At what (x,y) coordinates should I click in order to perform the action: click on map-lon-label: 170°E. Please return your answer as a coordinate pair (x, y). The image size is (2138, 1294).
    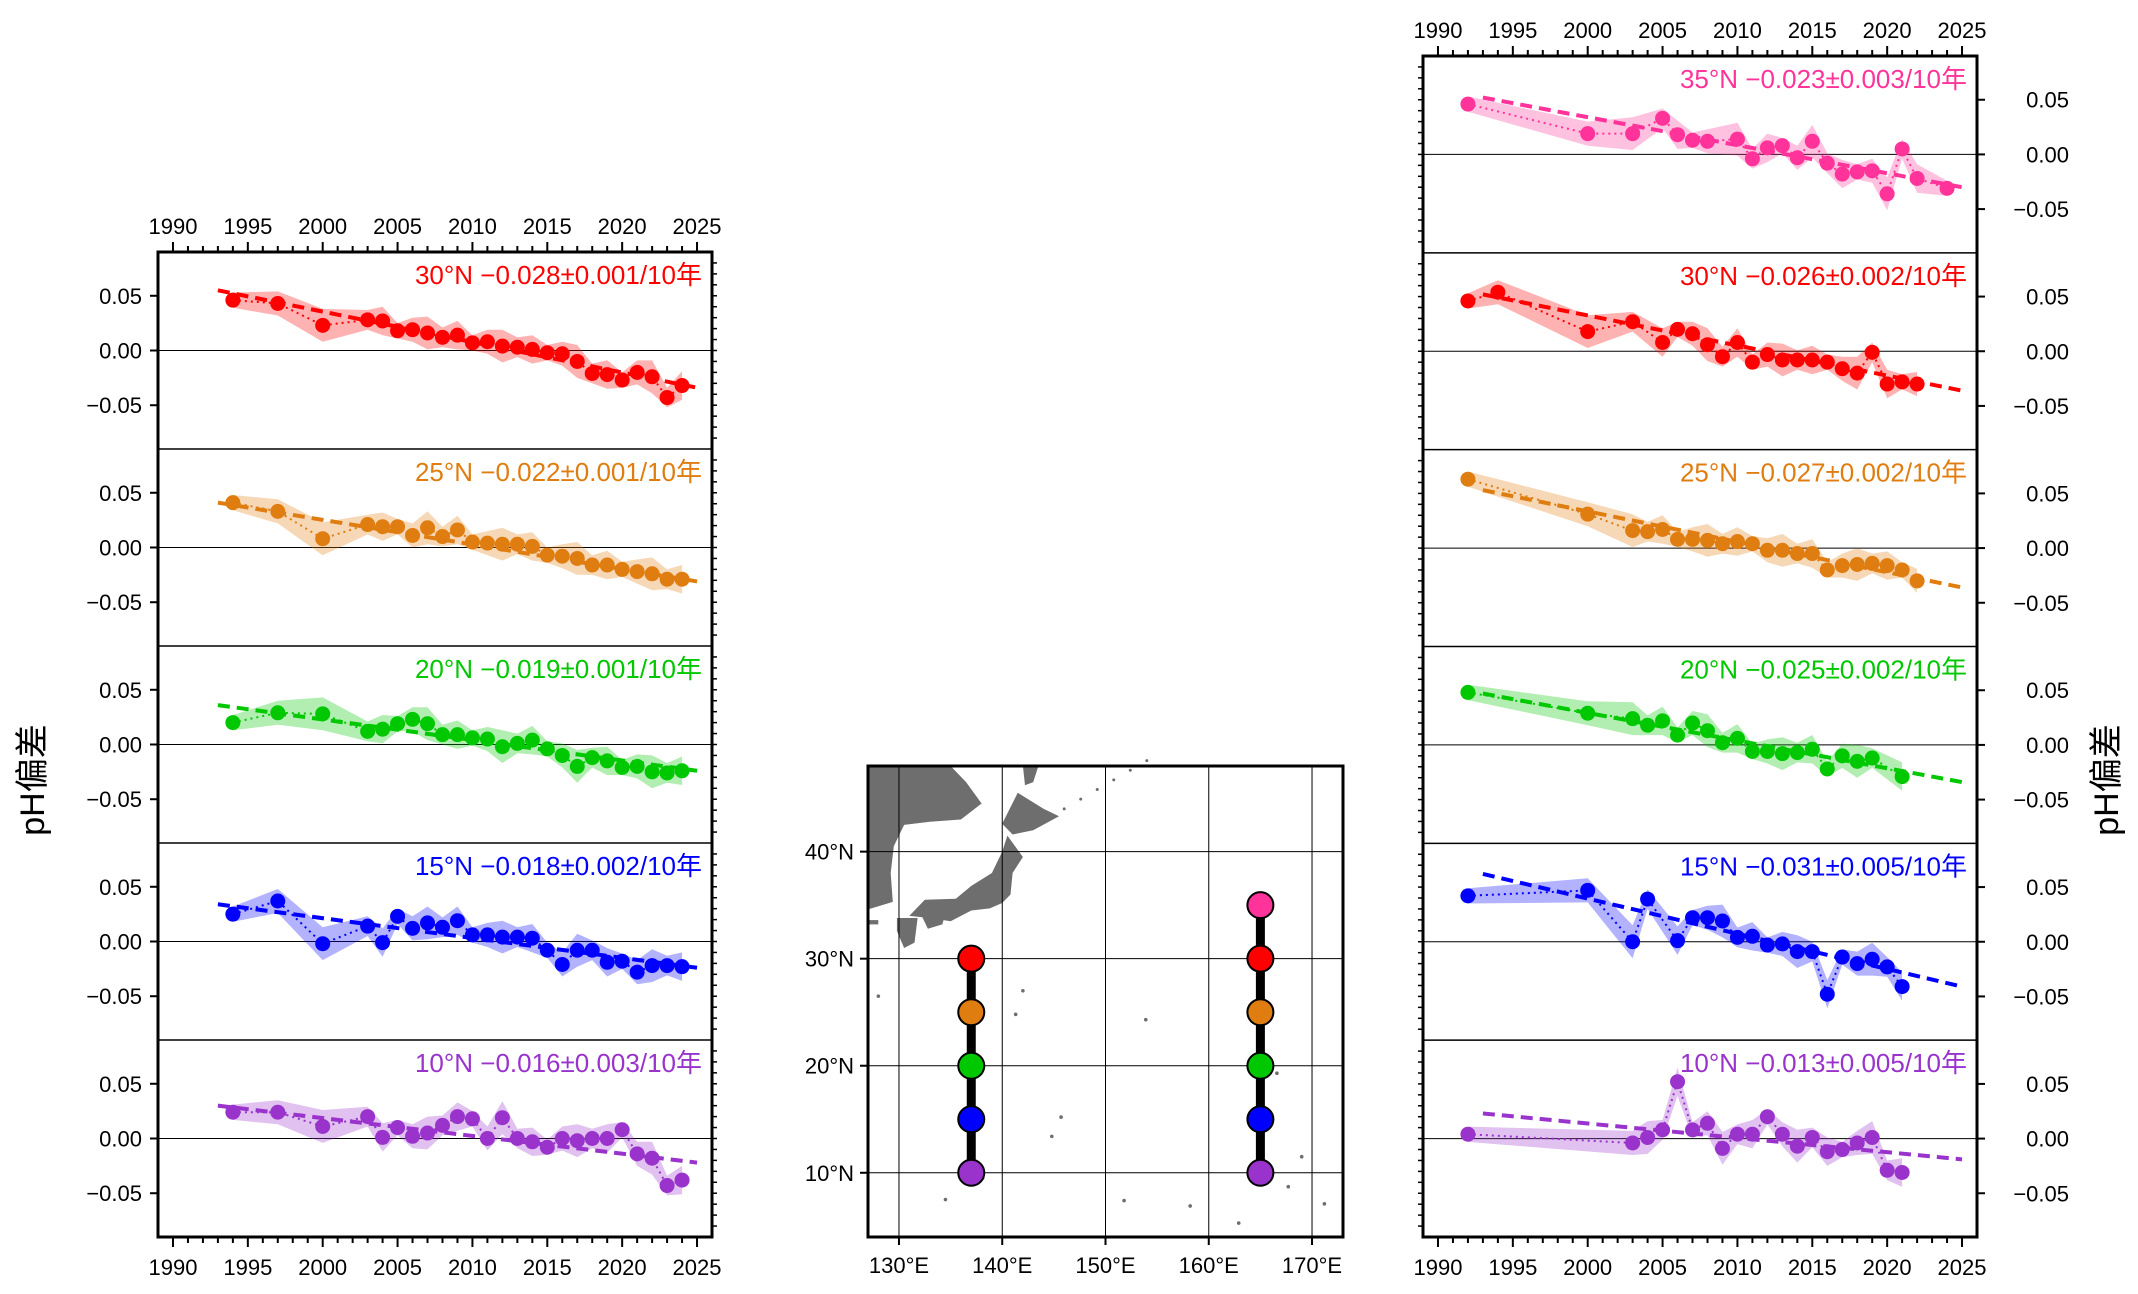
    Looking at the image, I should click on (1312, 1265).